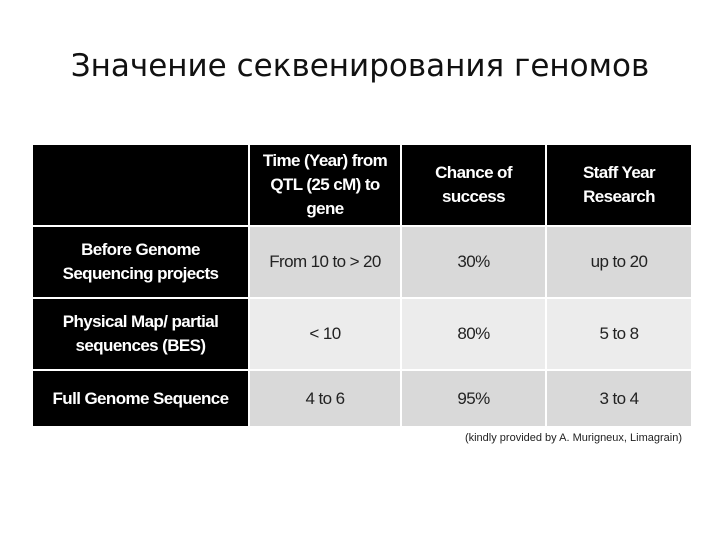 Image resolution: width=720 pixels, height=540 pixels. Describe the element at coordinates (619, 262) in the screenshot. I see `cell: up to 20` at that location.